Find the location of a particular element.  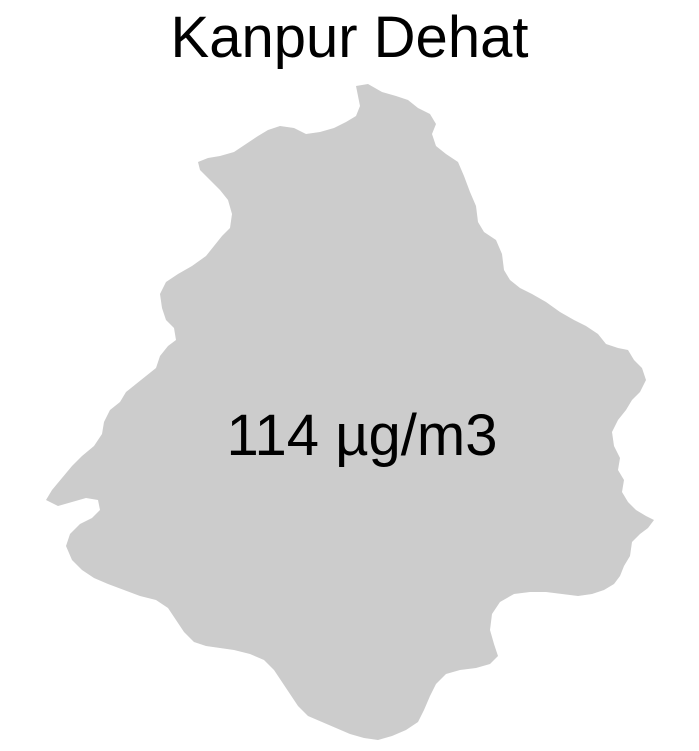

pollution-value-label: 114 µg/m3 is located at coordinates (362, 435).